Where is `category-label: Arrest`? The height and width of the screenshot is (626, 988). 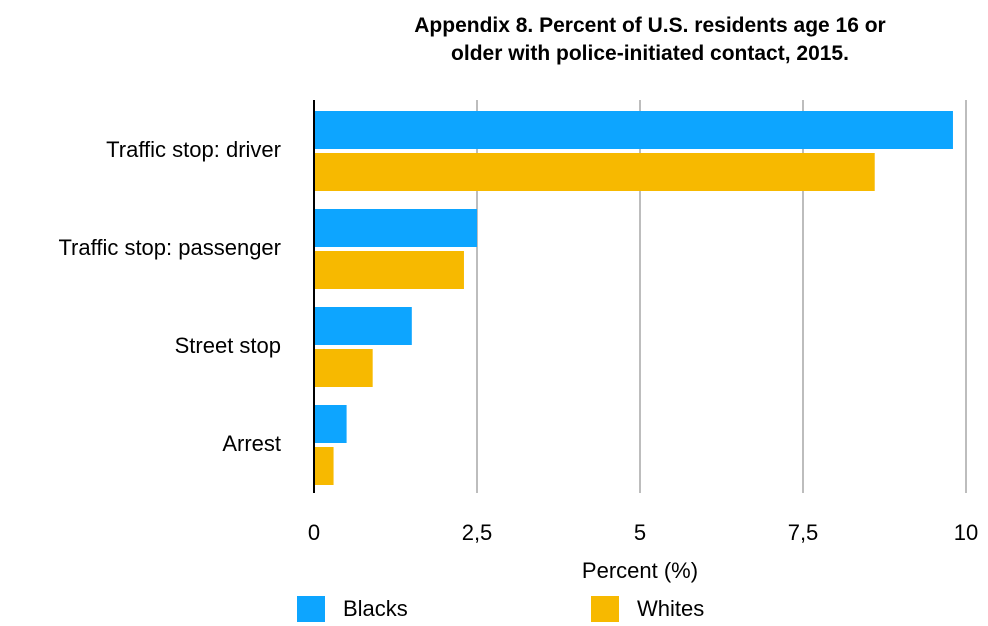 category-label: Arrest is located at coordinates (251, 443).